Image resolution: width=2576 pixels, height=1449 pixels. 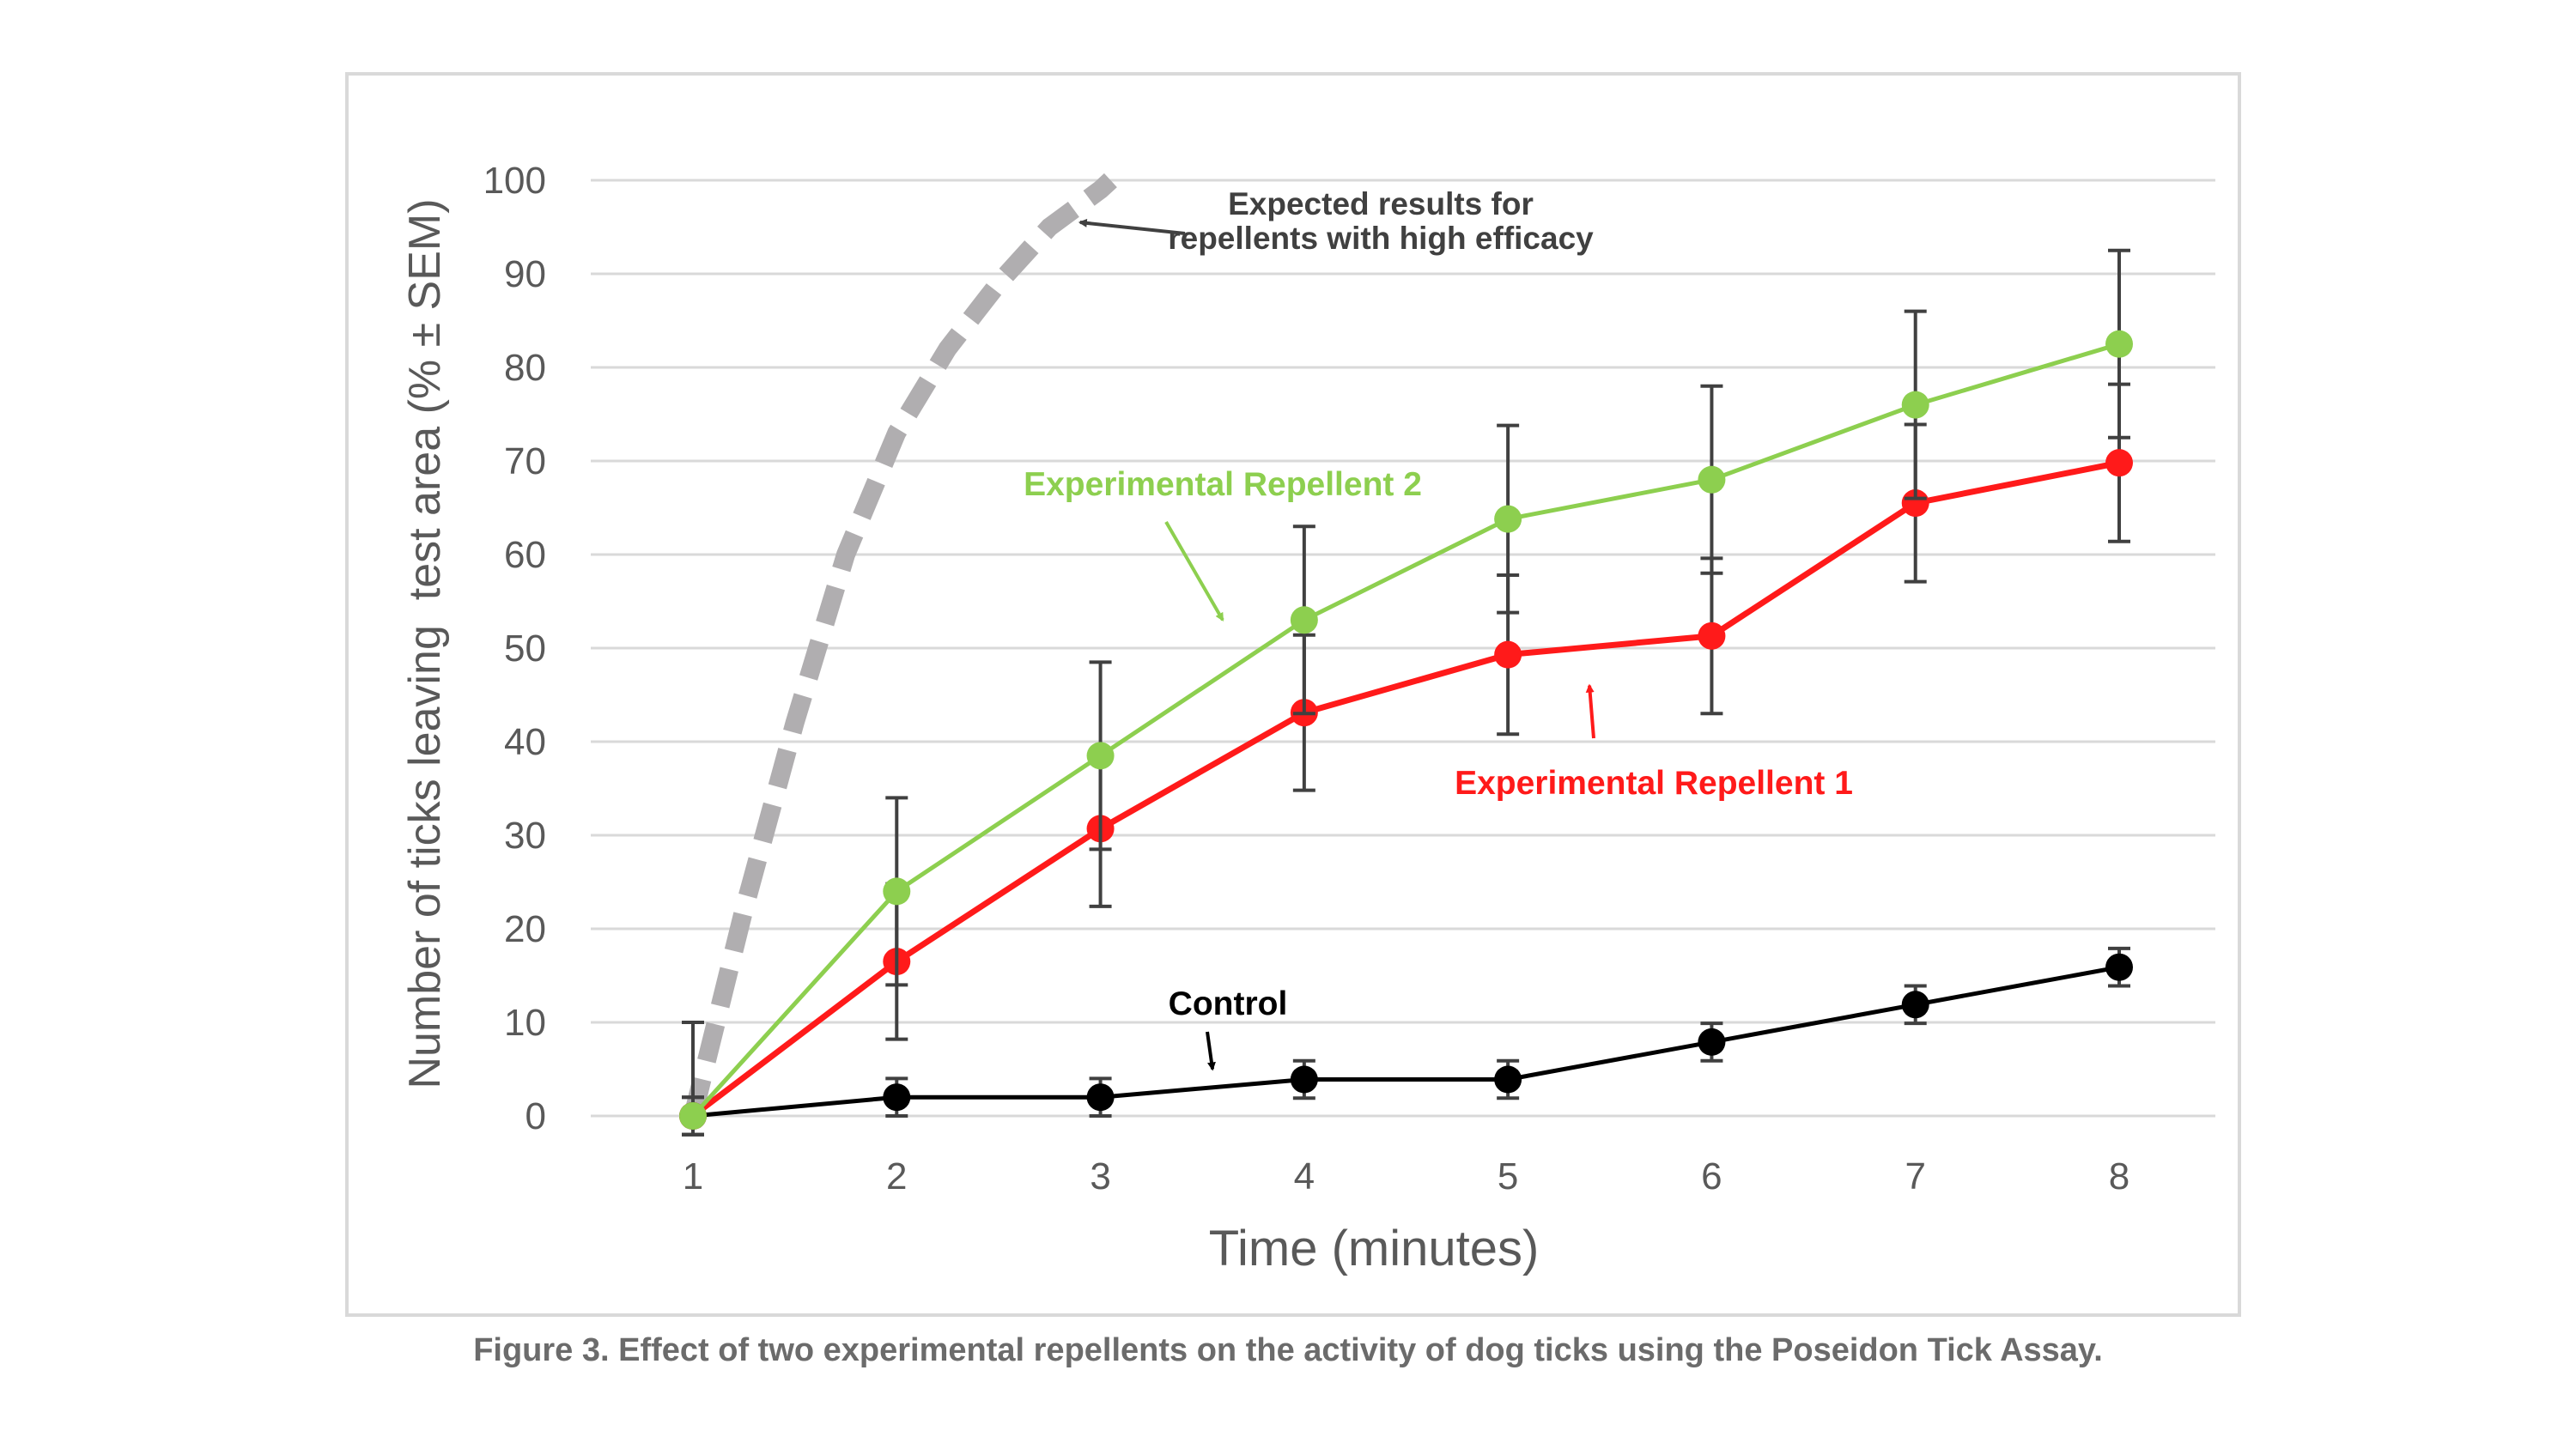 What do you see at coordinates (1508, 1176) in the screenshot?
I see `x-tick-label: 5` at bounding box center [1508, 1176].